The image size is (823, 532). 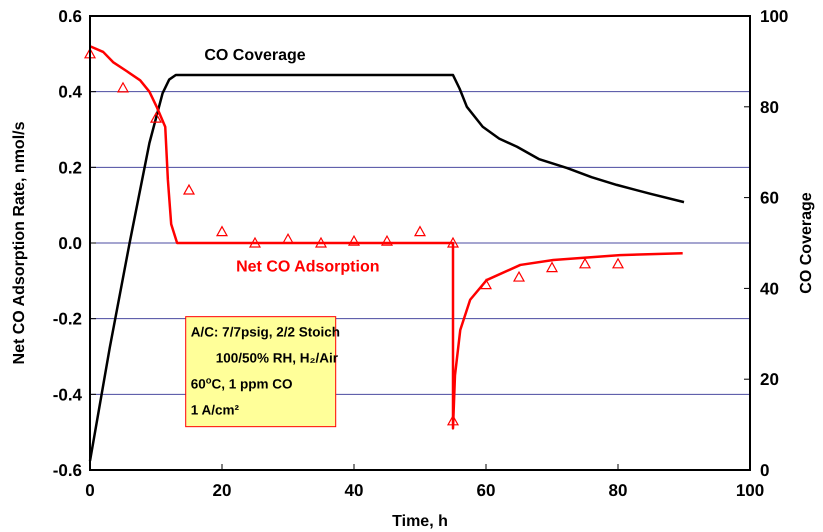 I want to click on x-tick-label: 100, so click(x=750, y=490).